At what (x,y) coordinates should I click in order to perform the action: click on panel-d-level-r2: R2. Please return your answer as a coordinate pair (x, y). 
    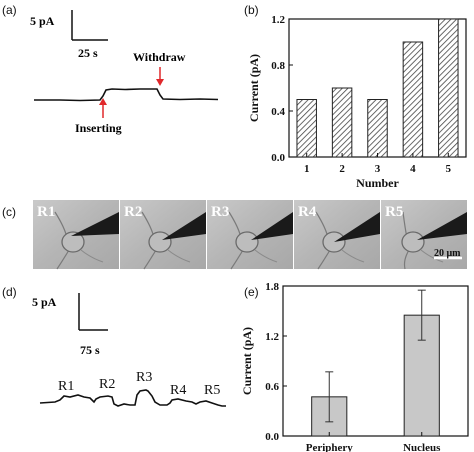
    Looking at the image, I should click on (107, 384).